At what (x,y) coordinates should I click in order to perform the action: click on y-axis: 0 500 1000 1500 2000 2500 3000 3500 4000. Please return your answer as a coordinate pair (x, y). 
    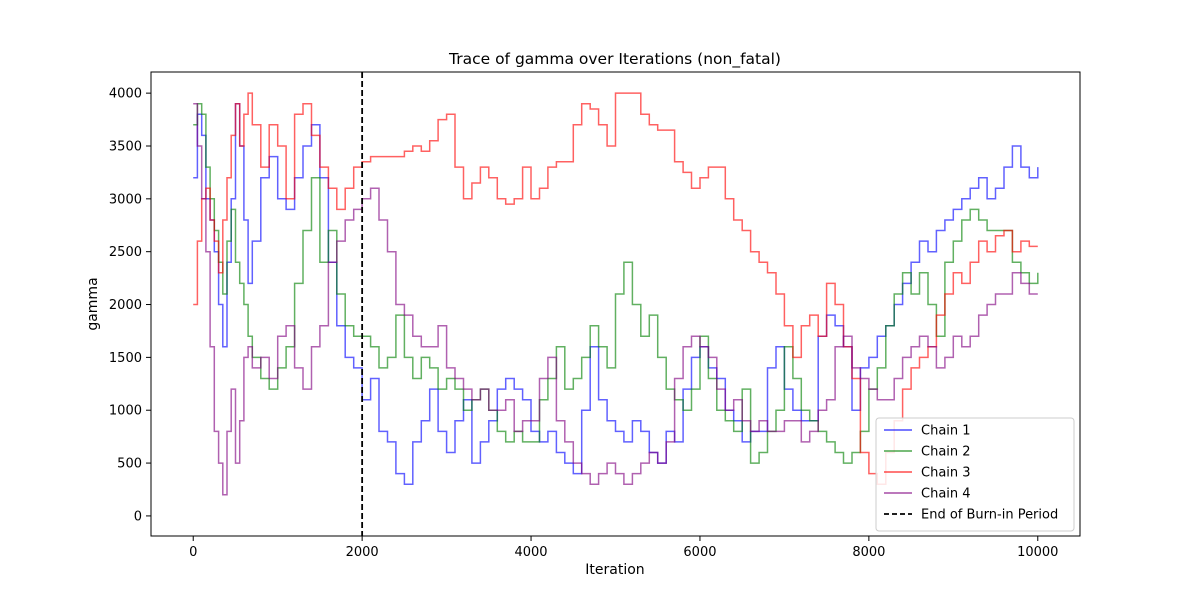
    Looking at the image, I should click on (130, 305).